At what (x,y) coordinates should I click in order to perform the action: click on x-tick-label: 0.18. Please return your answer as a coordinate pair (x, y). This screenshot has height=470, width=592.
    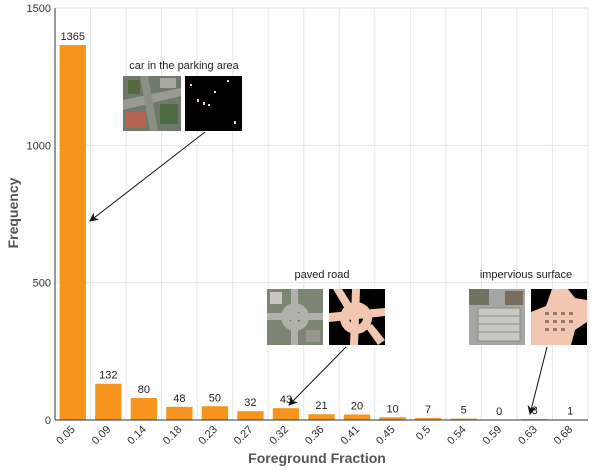
    Looking at the image, I should click on (173, 436).